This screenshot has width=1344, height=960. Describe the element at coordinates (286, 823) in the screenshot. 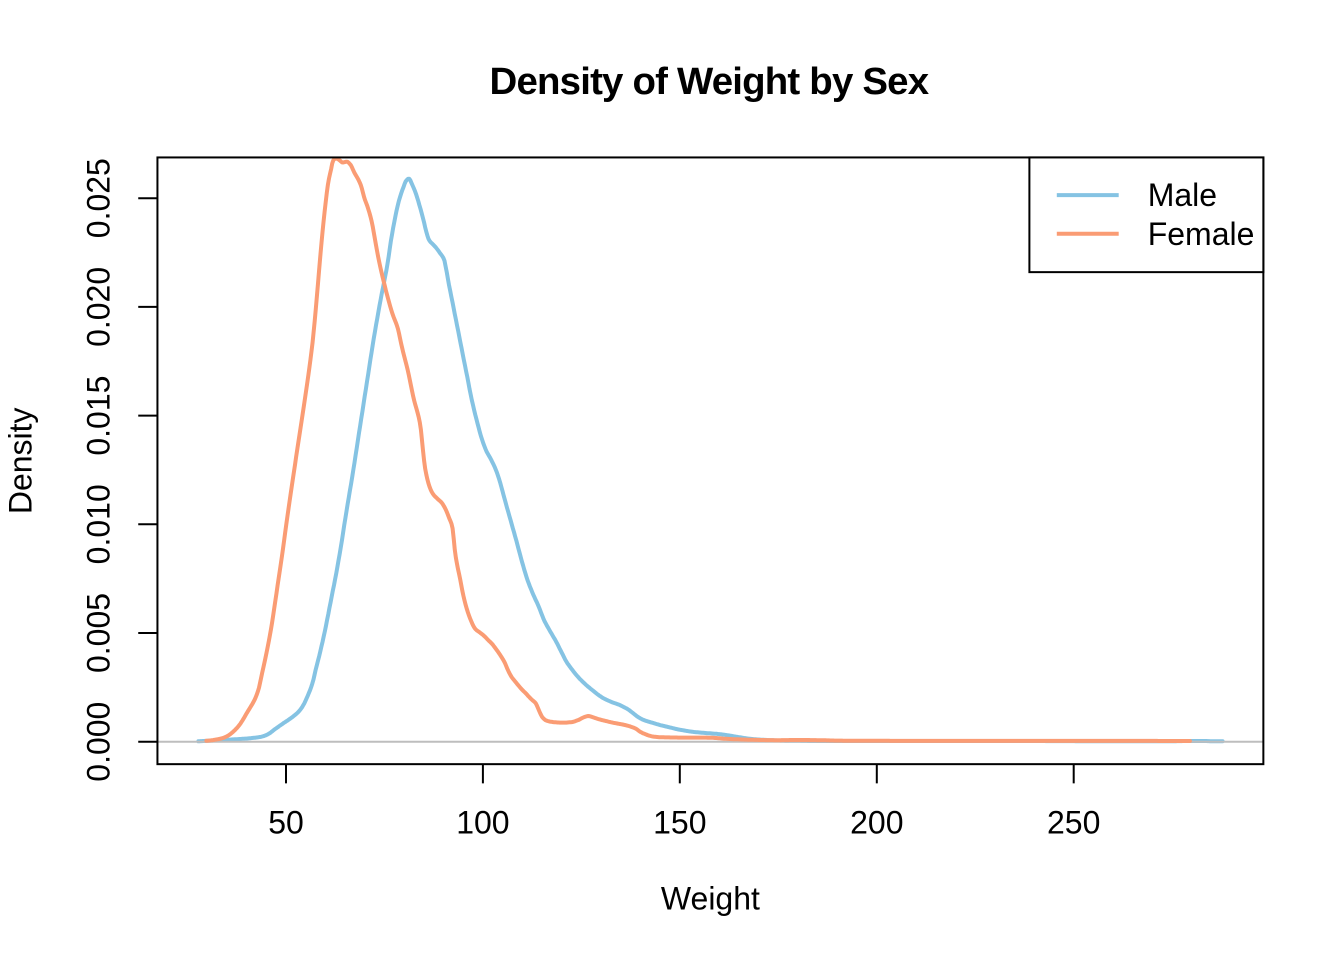

I see `svg-text: 50` at that location.